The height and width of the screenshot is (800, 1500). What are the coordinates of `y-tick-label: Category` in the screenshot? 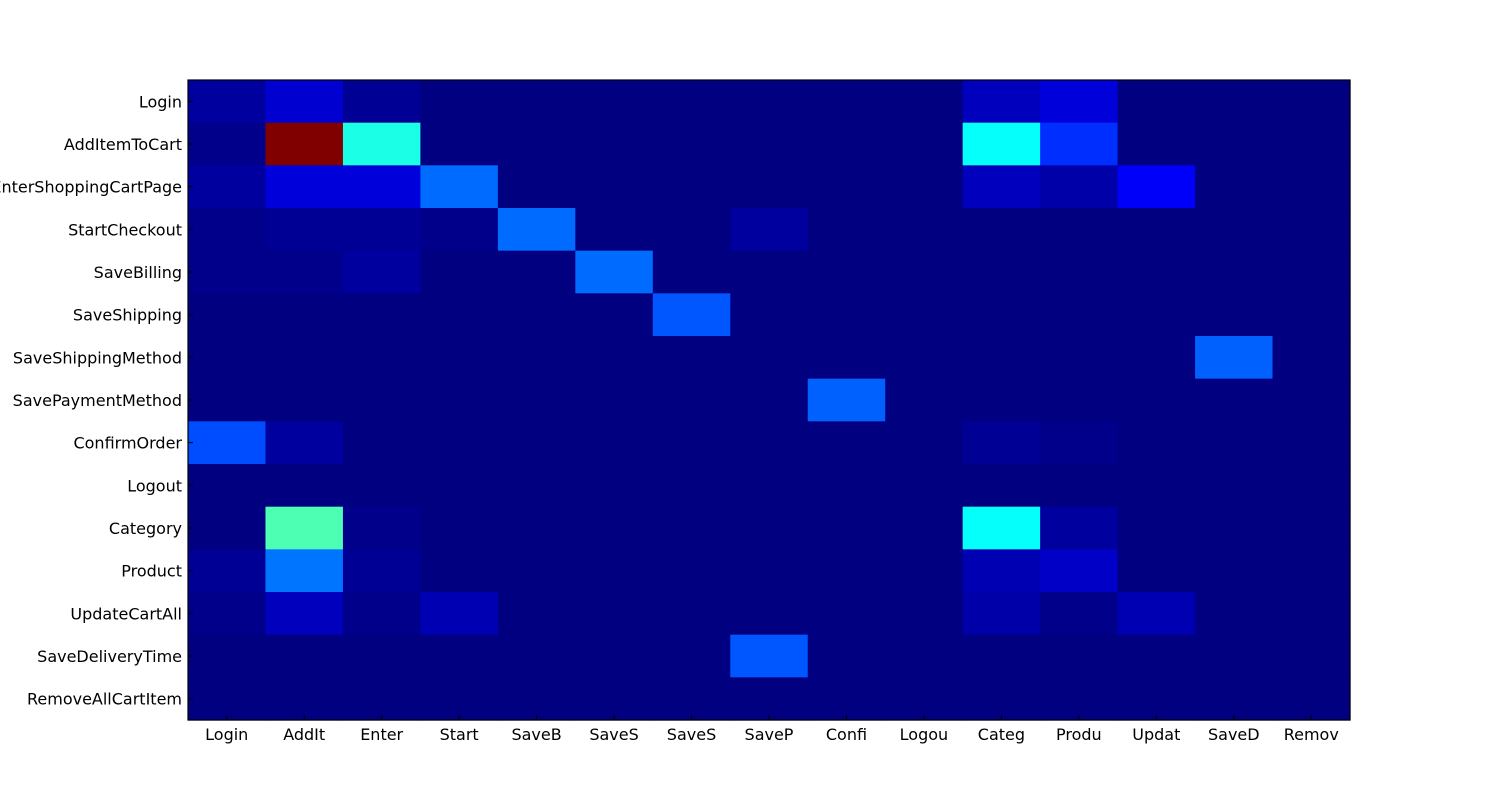 It's located at (145, 528).